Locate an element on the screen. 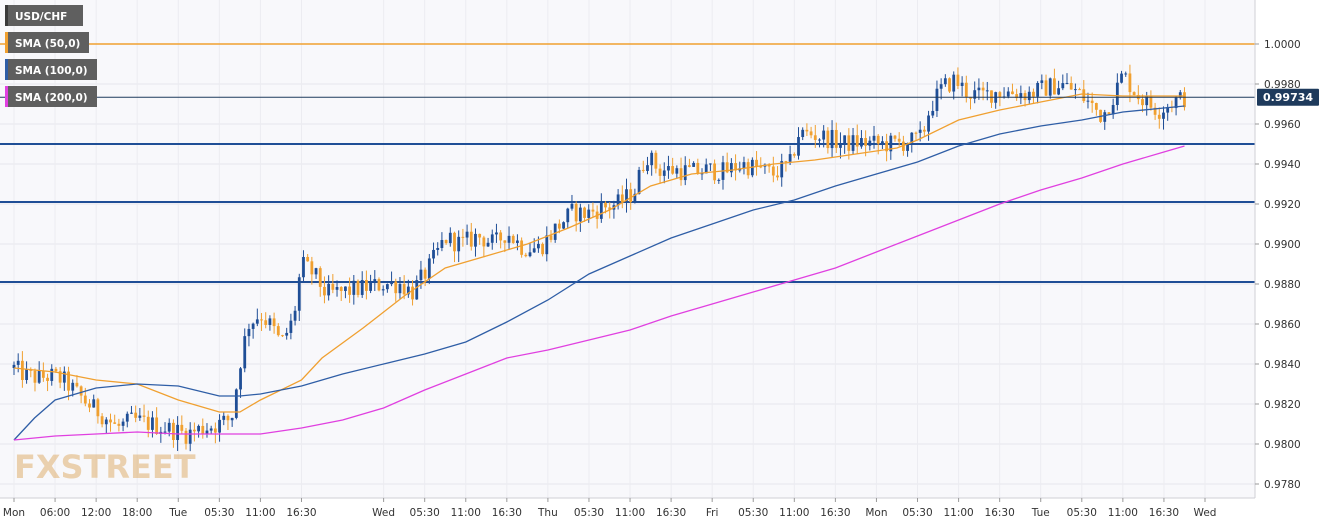  legend-label: SMA (200,0) is located at coordinates (51, 98).